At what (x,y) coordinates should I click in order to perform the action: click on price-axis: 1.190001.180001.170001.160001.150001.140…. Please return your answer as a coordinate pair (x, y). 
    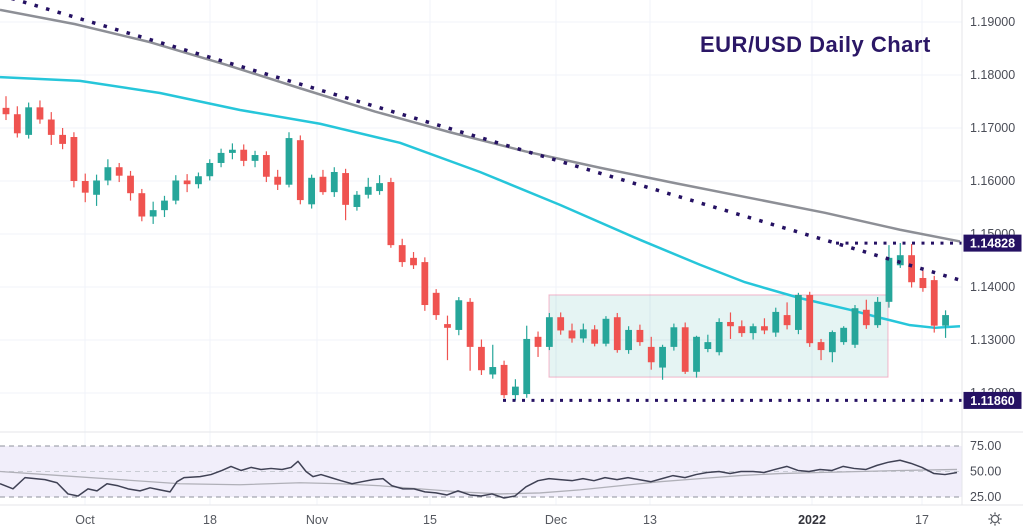
    Looking at the image, I should click on (992, 259).